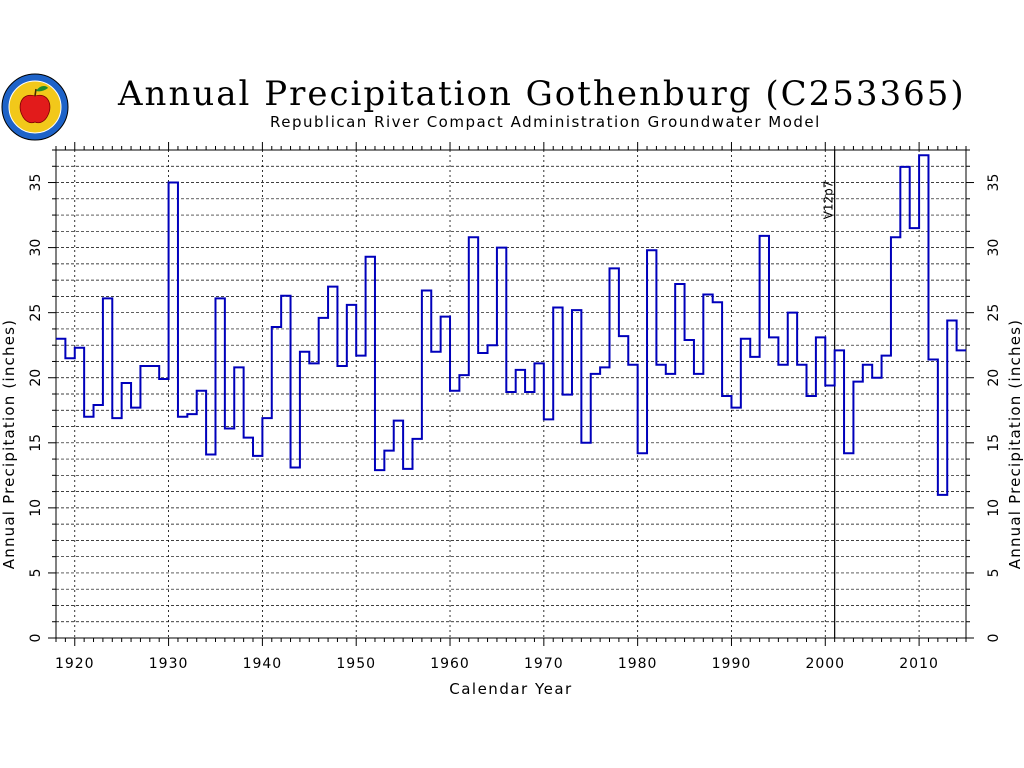 This screenshot has height=768, width=1024. Describe the element at coordinates (36, 638) in the screenshot. I see `y-tick-label-left: 0` at that location.